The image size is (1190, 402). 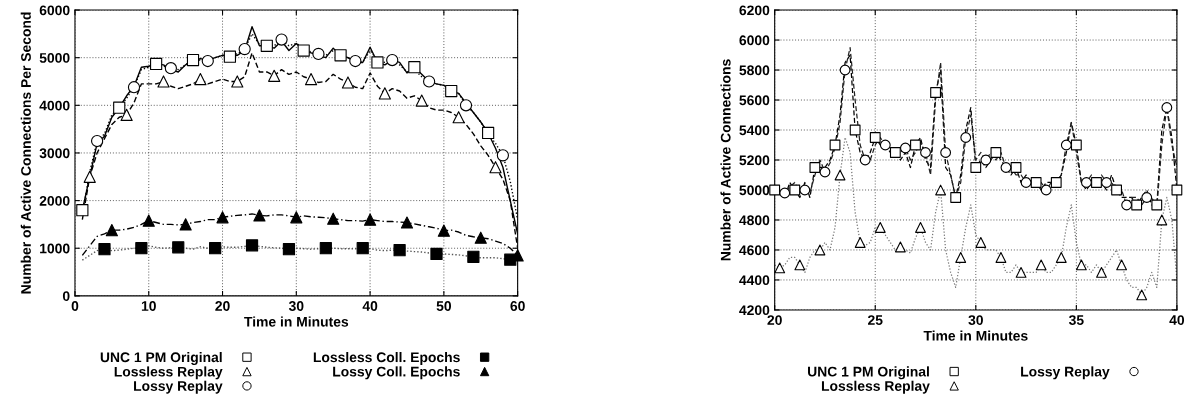 I want to click on y-tick-label: 0, so click(x=66, y=296).